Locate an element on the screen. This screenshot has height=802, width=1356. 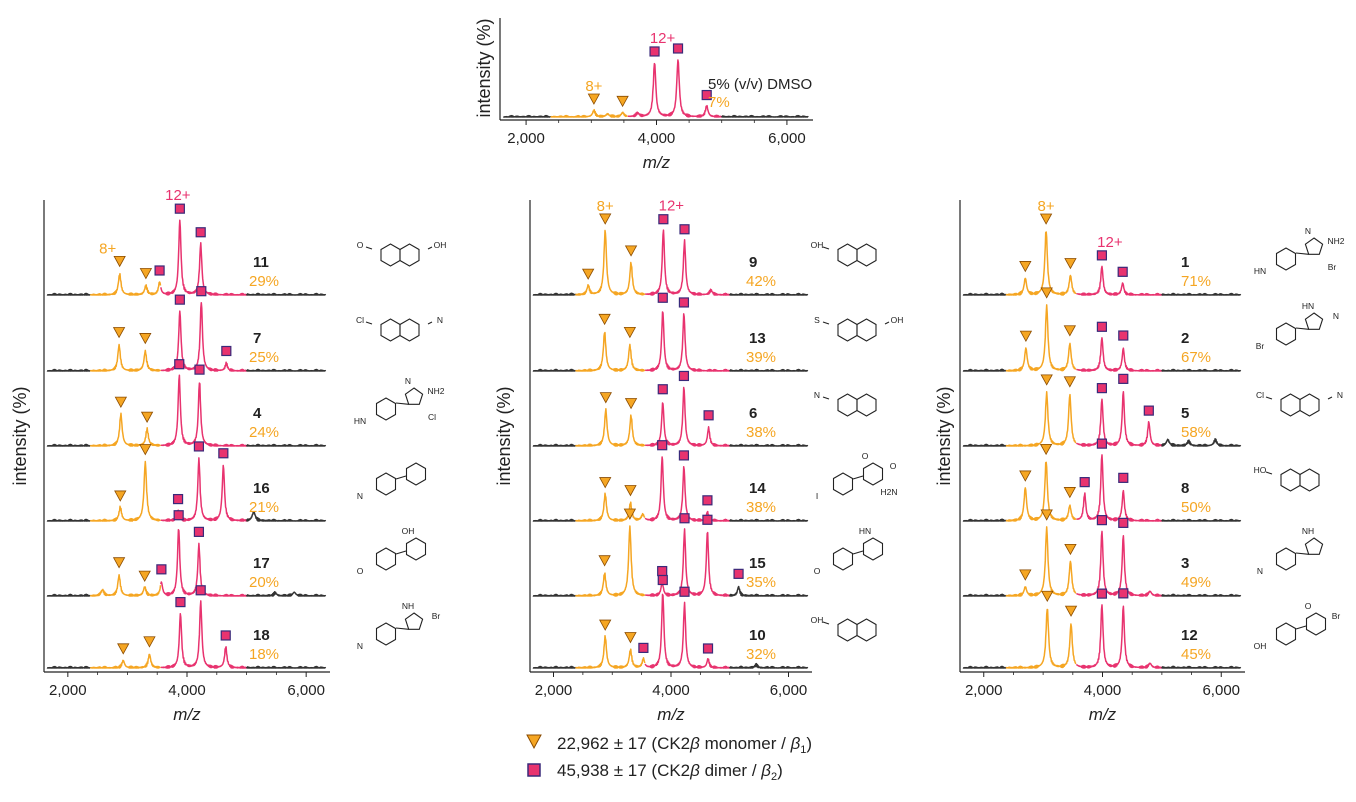
atom-label: I is located at coordinates (817, 496).